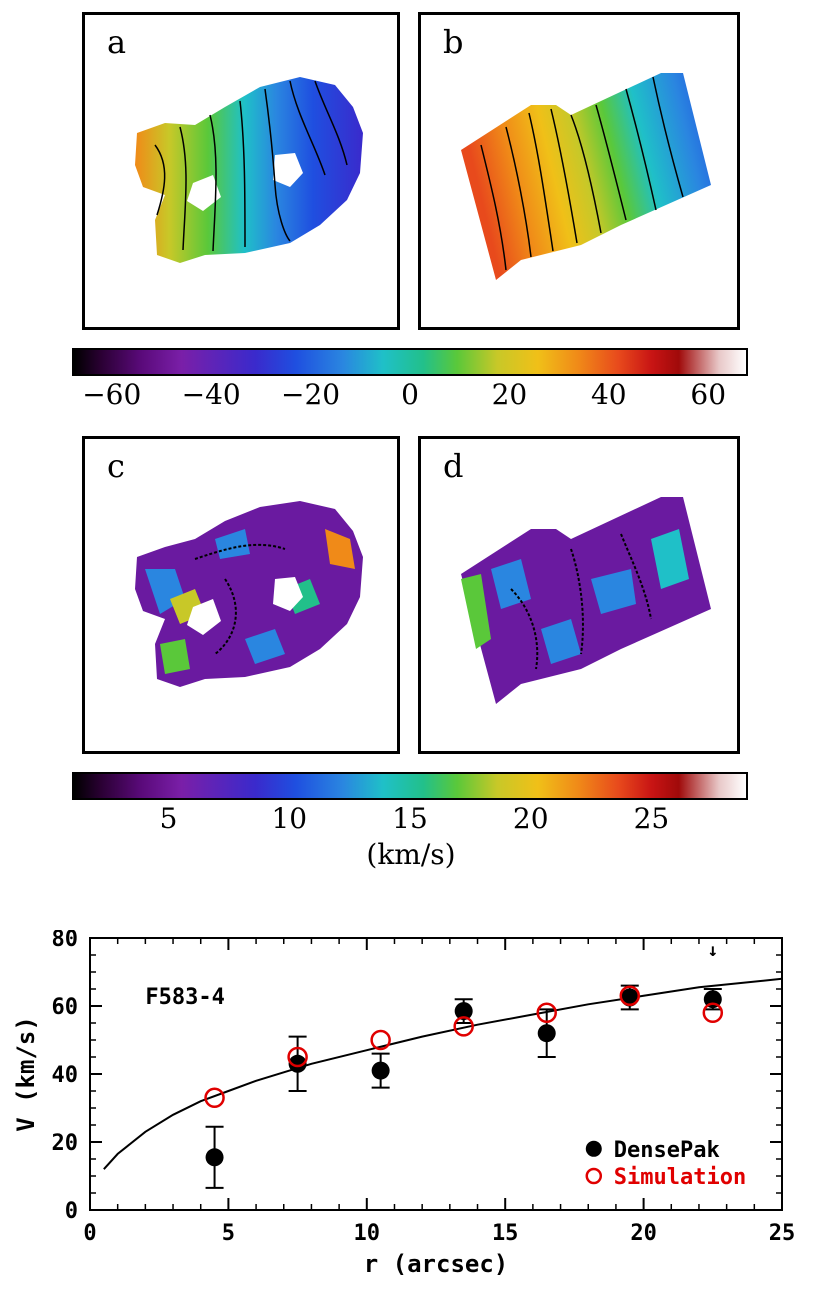 The height and width of the screenshot is (1307, 830). What do you see at coordinates (184, 997) in the screenshot?
I see `chart-title: F583-4` at bounding box center [184, 997].